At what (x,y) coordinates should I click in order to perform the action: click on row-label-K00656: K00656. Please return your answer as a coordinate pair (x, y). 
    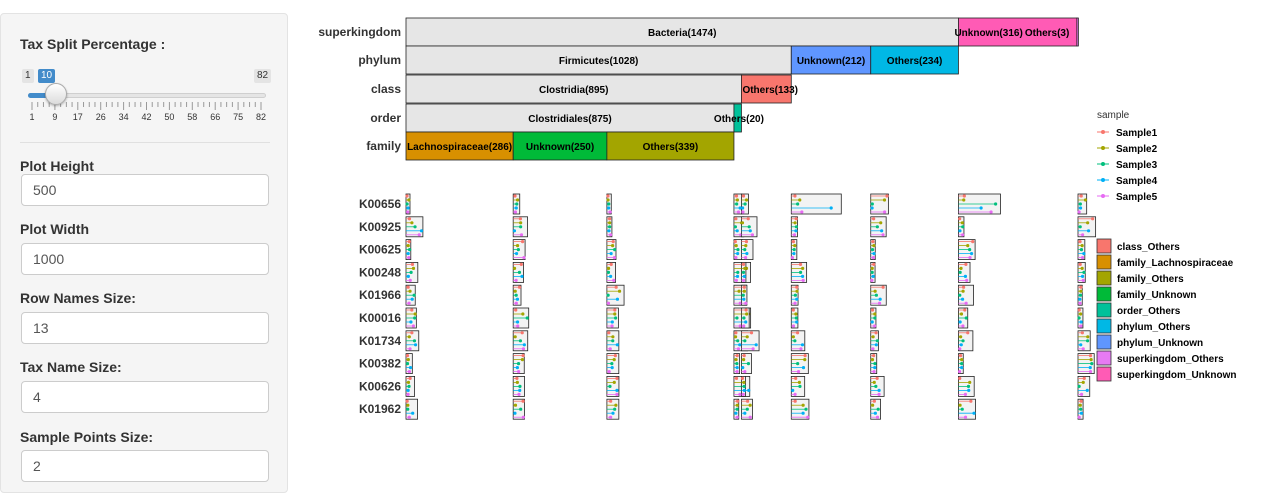
    Looking at the image, I should click on (380, 204).